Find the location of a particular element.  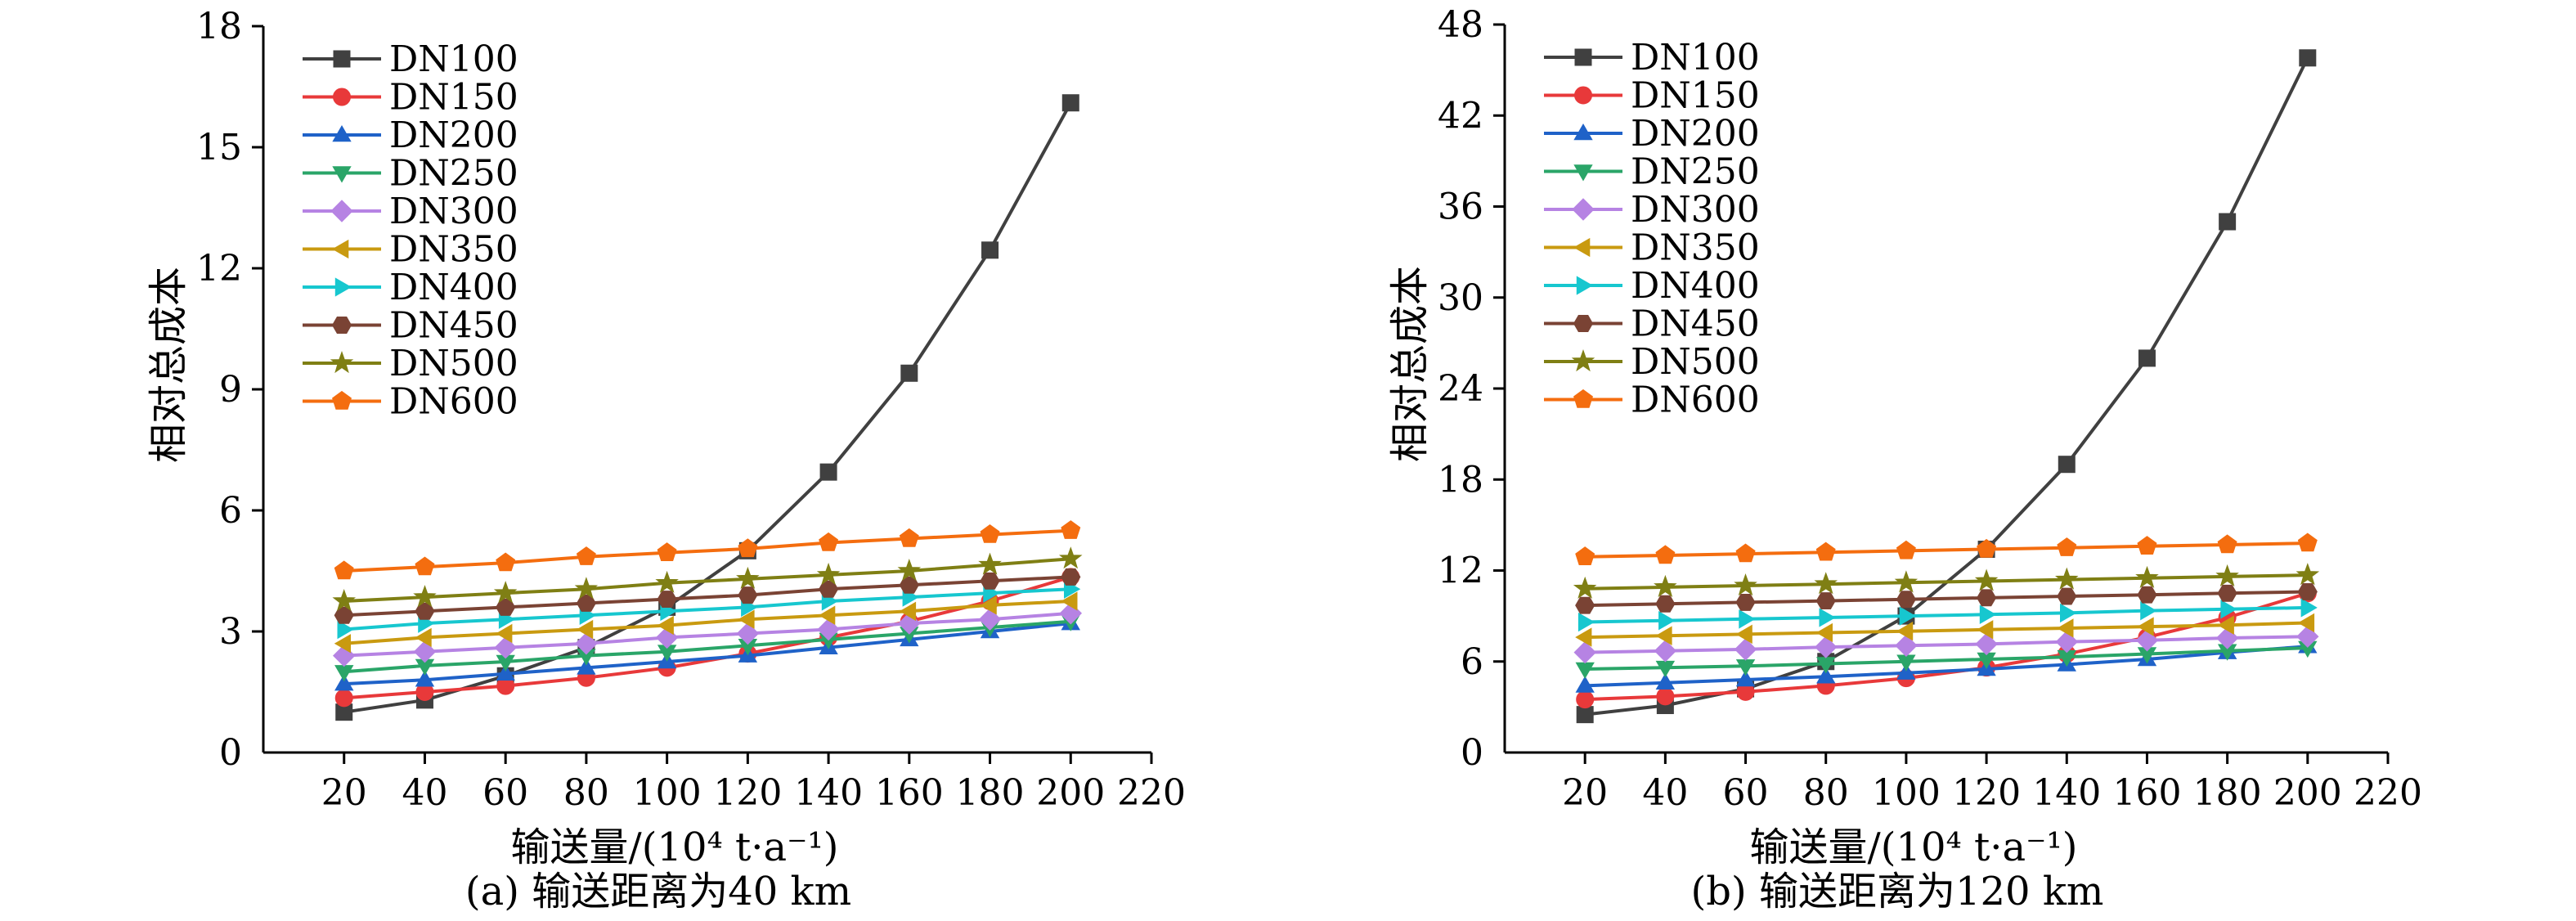

series-dn600 is located at coordinates (1946, 549).